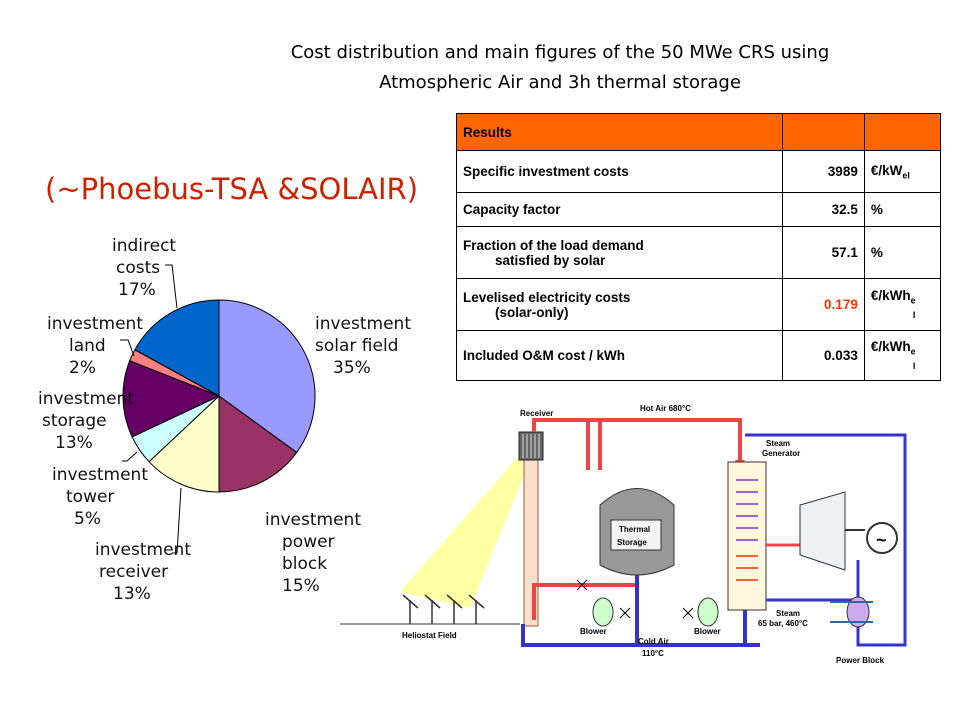 This screenshot has width=960, height=720. Describe the element at coordinates (634, 529) in the screenshot. I see `label-thermal-1: Thermal` at that location.